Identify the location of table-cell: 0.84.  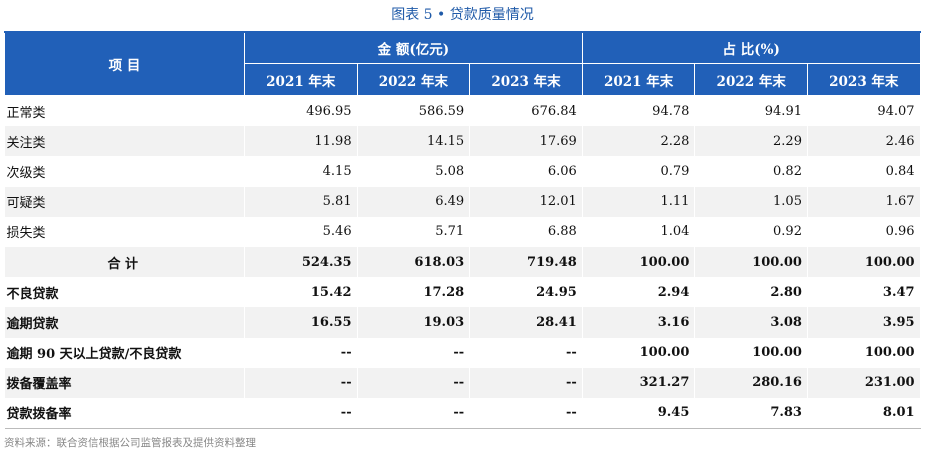
(864, 171).